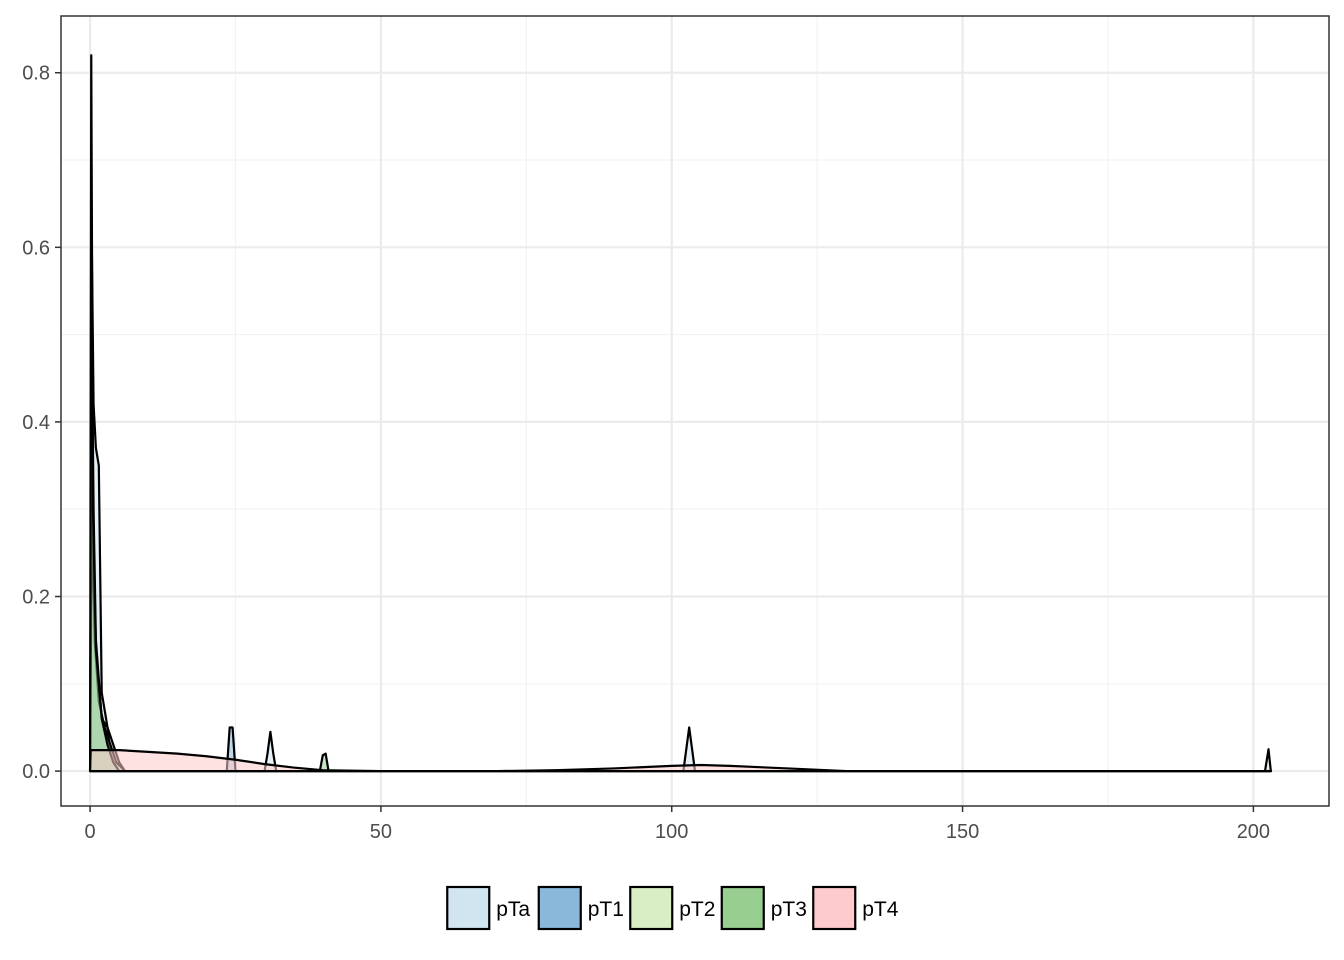 Image resolution: width=1344 pixels, height=960 pixels. What do you see at coordinates (513, 909) in the screenshot?
I see `legend-label: pTa` at bounding box center [513, 909].